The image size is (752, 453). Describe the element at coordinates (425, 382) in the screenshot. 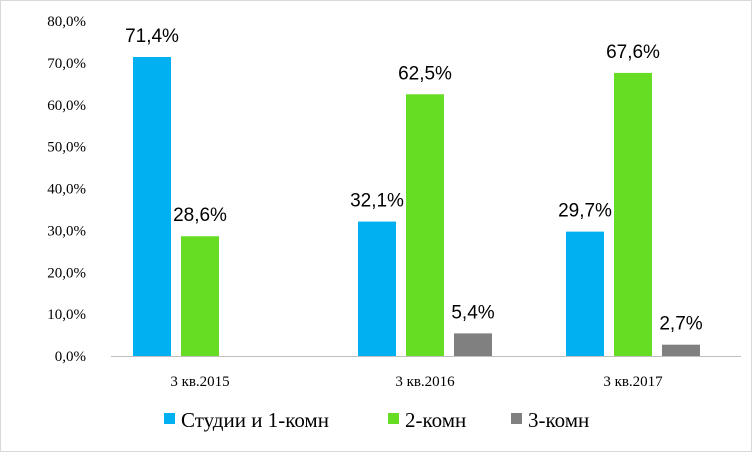

I see `x-tick-label: 3 кв.2016` at that location.